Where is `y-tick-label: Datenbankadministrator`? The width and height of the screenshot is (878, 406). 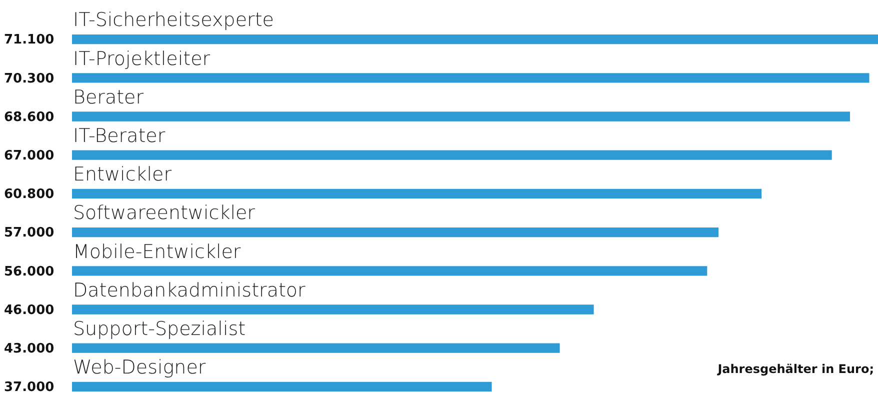 y-tick-label: Datenbankadministrator is located at coordinates (189, 290).